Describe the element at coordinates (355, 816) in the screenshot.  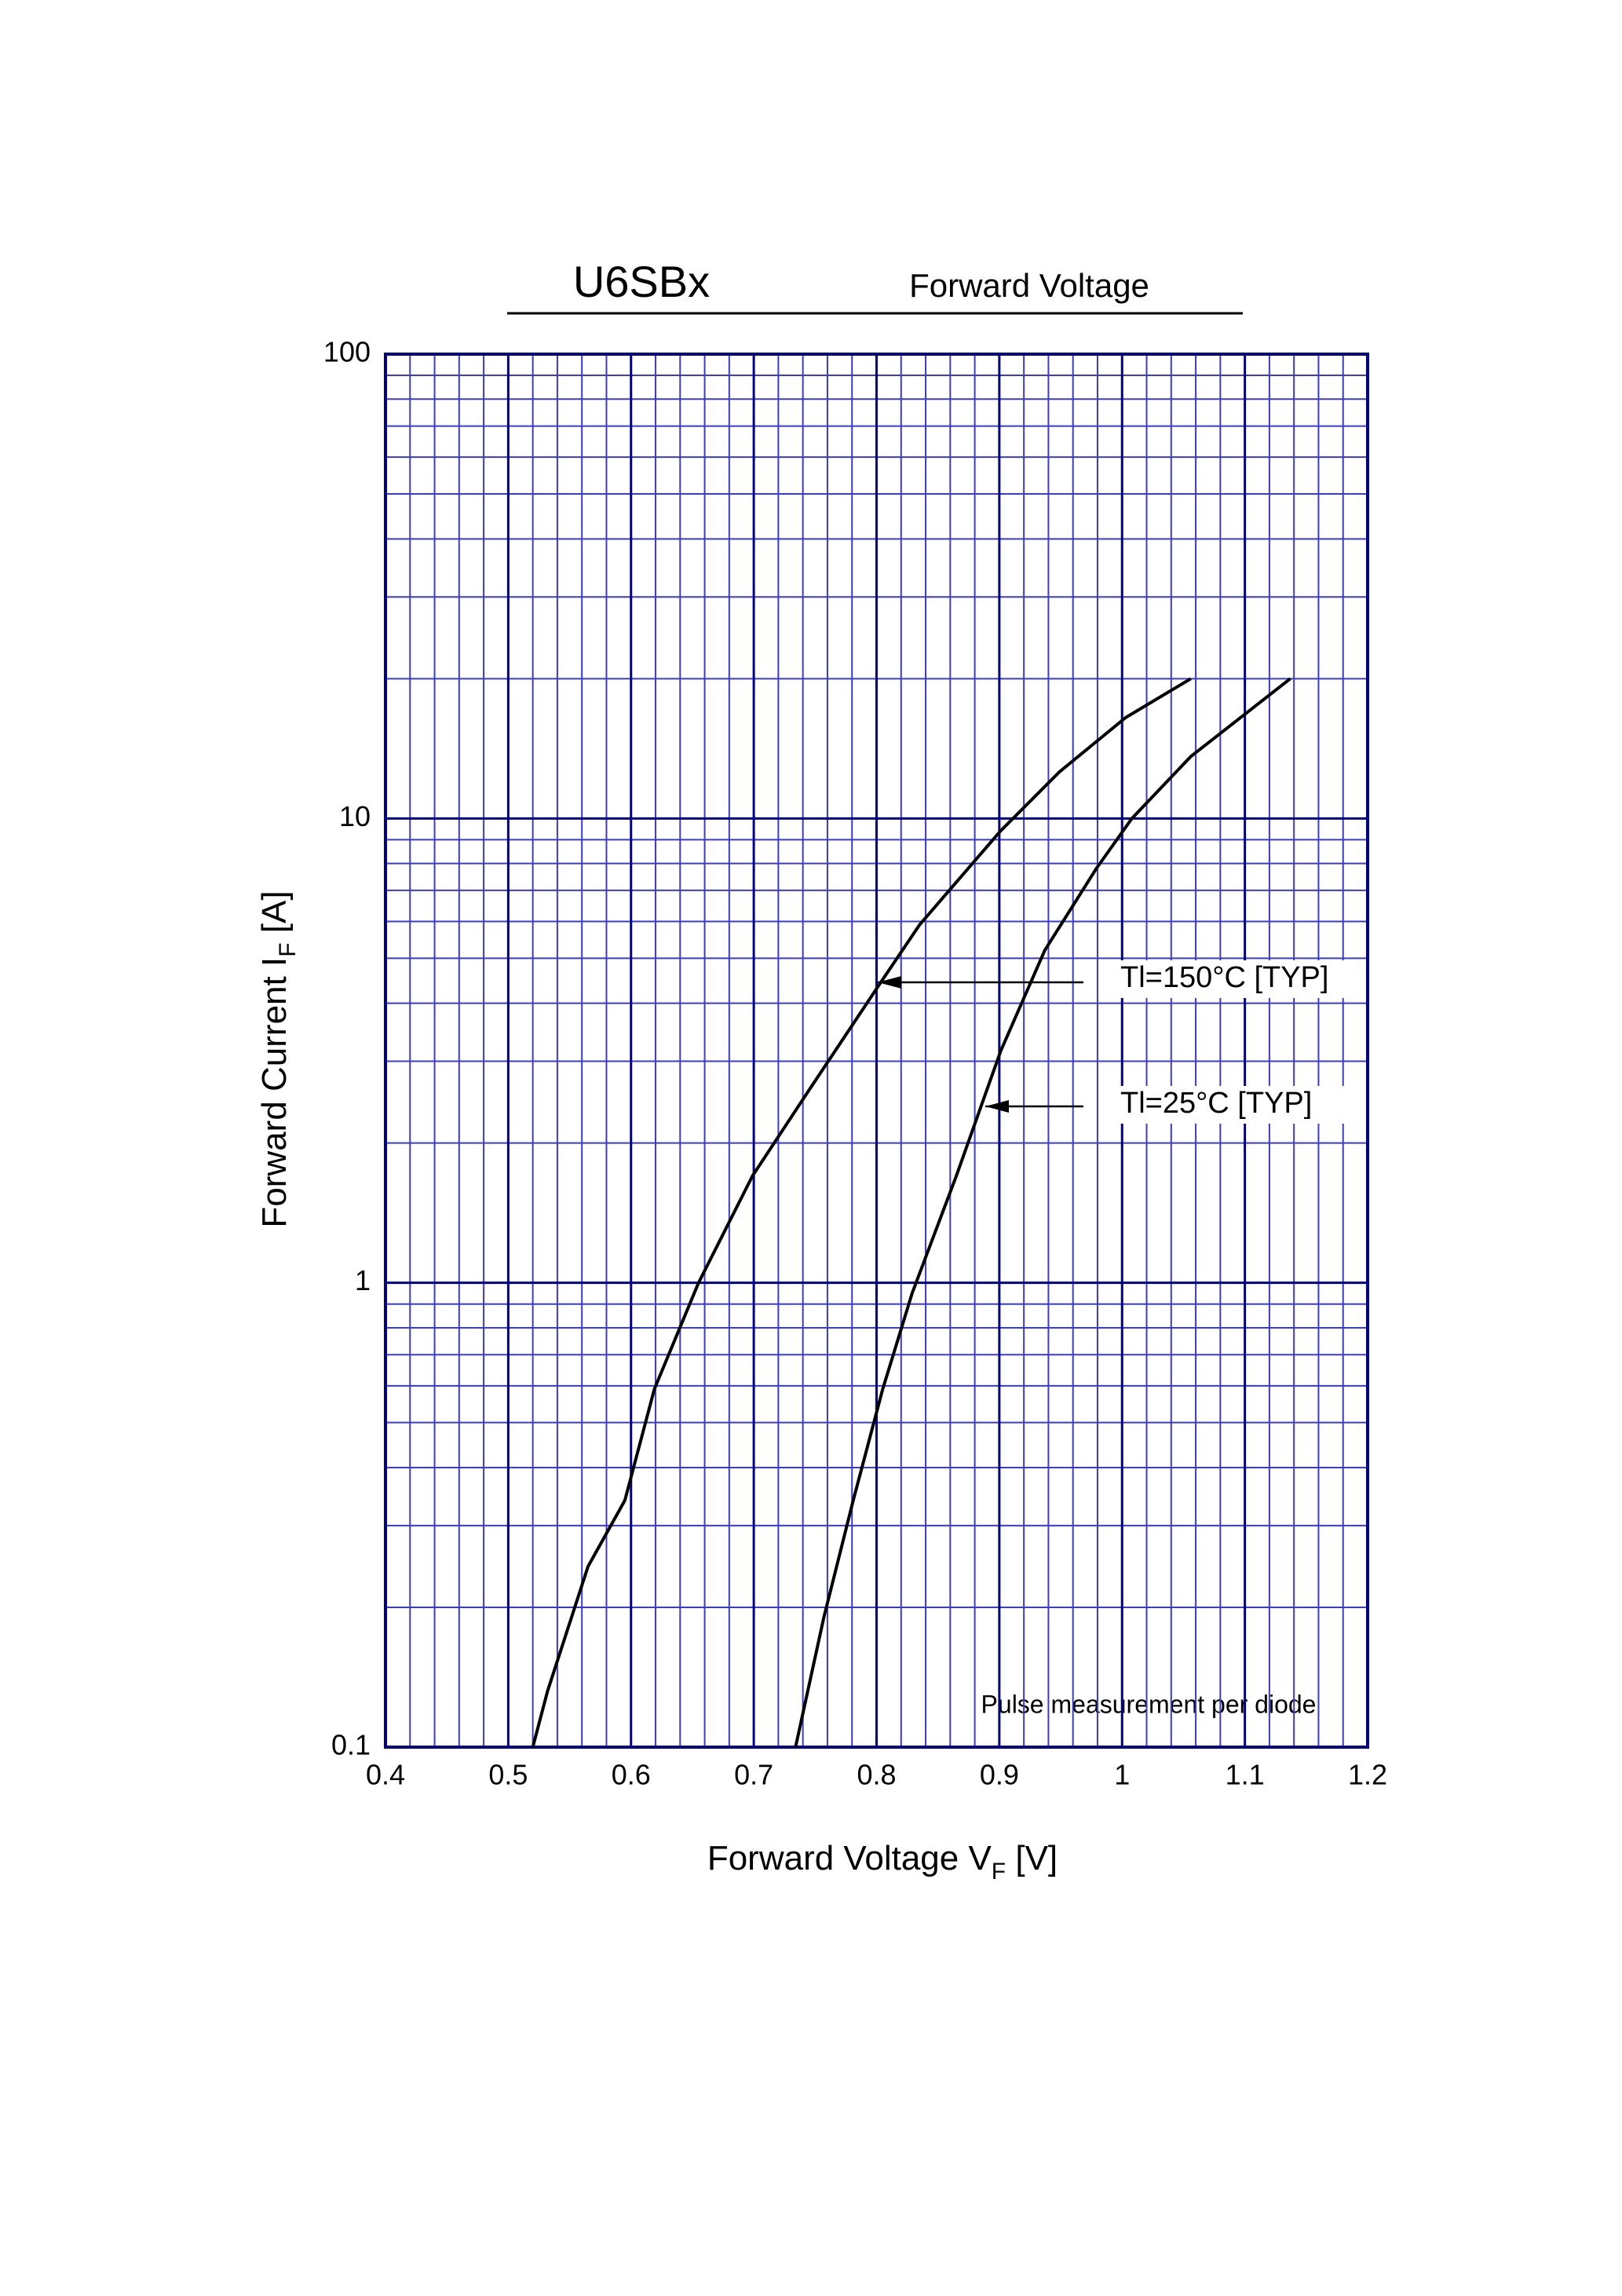
I see `y-tick-label: 10` at that location.